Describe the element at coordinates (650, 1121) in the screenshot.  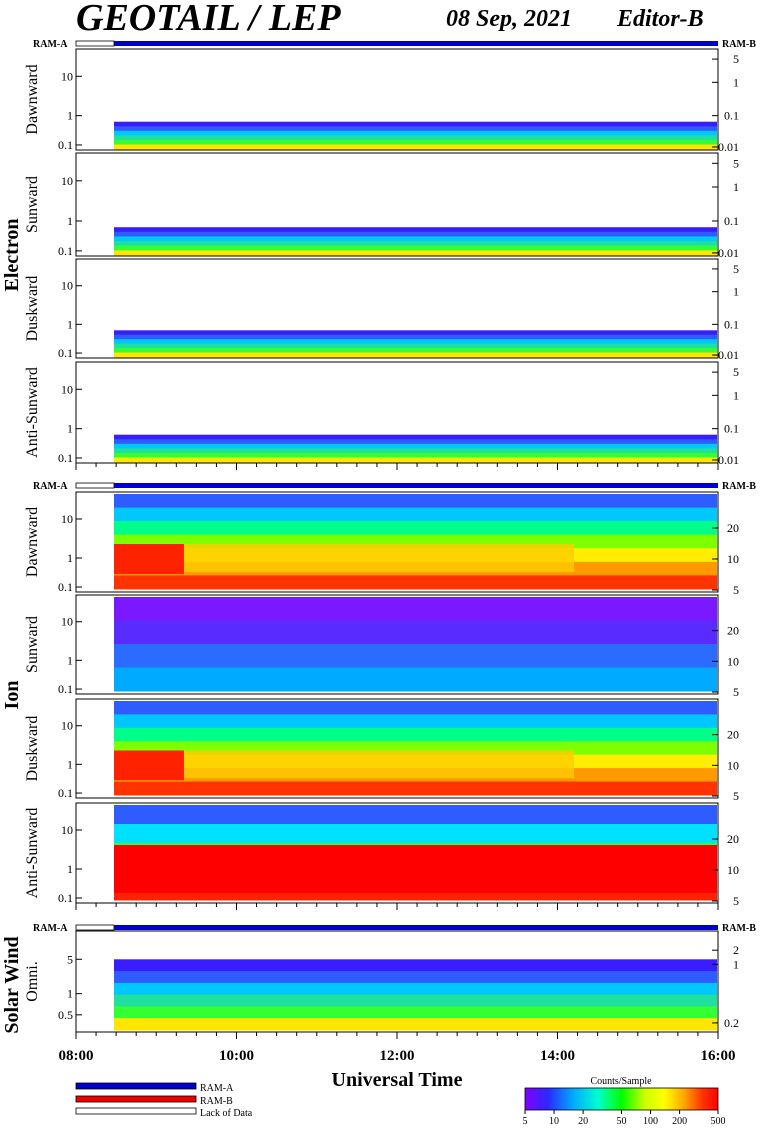
I see `colorbar-tick-label: 100` at that location.